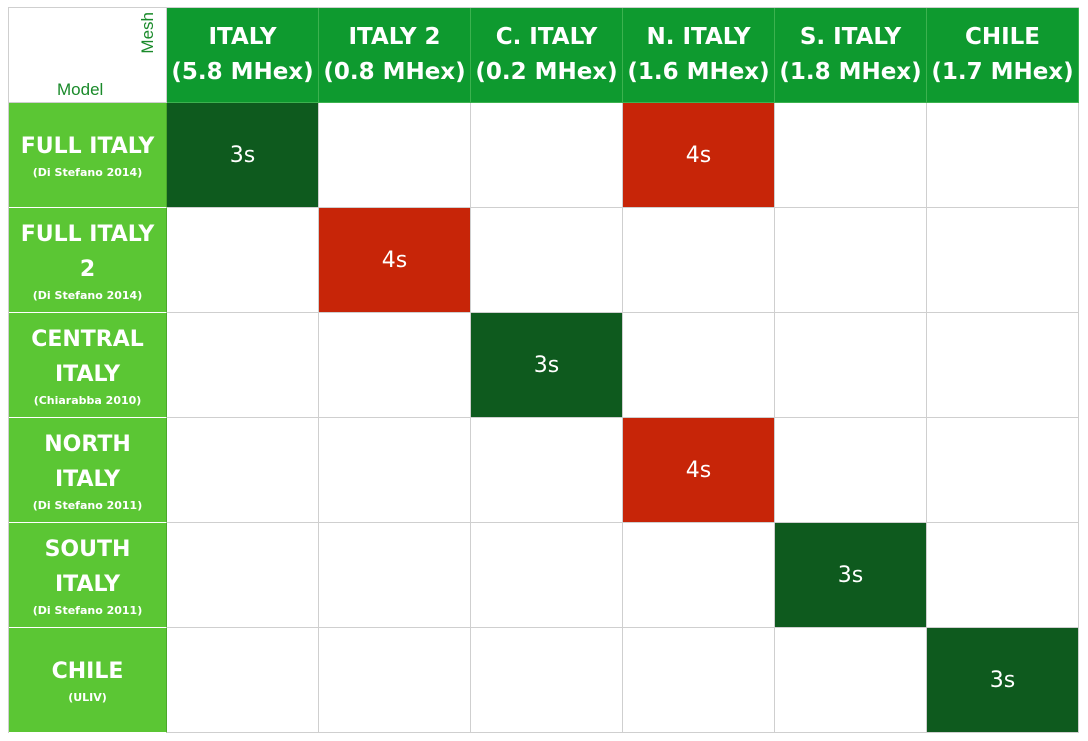 The height and width of the screenshot is (741, 1088). Describe the element at coordinates (87, 697) in the screenshot. I see `row-model-source: (ULIV)` at that location.